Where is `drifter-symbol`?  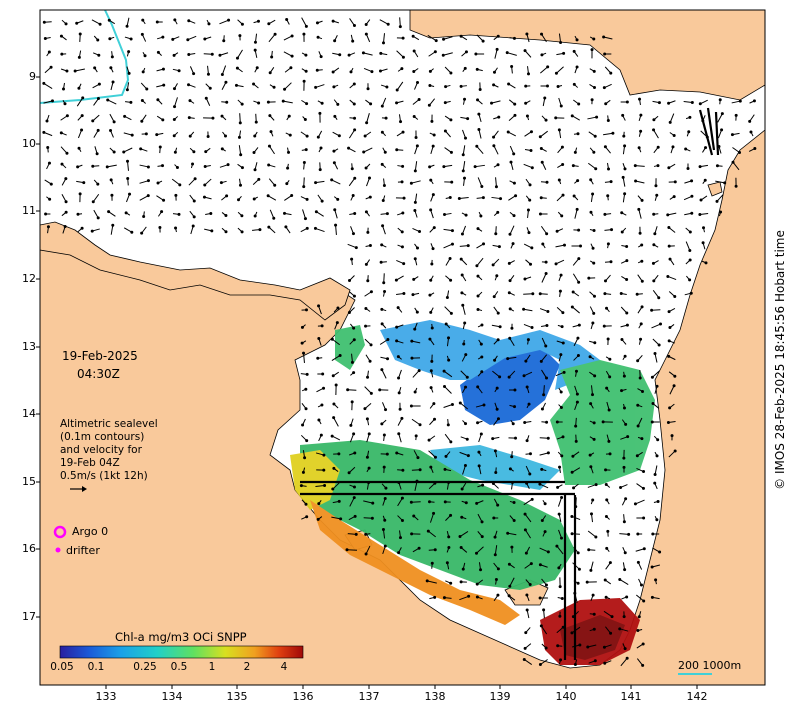 drifter-symbol is located at coordinates (58, 550).